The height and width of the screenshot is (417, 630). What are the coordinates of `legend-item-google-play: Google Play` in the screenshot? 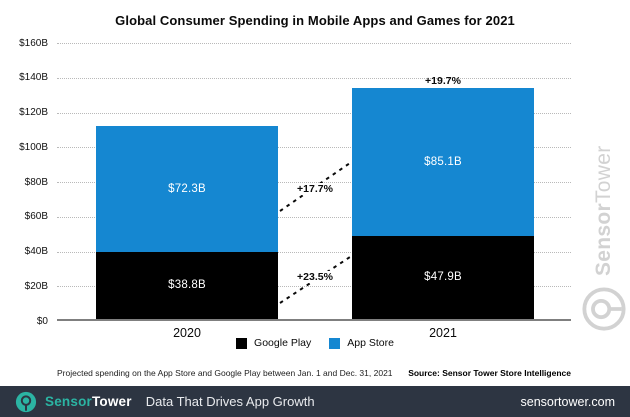 It's located at (273, 343).